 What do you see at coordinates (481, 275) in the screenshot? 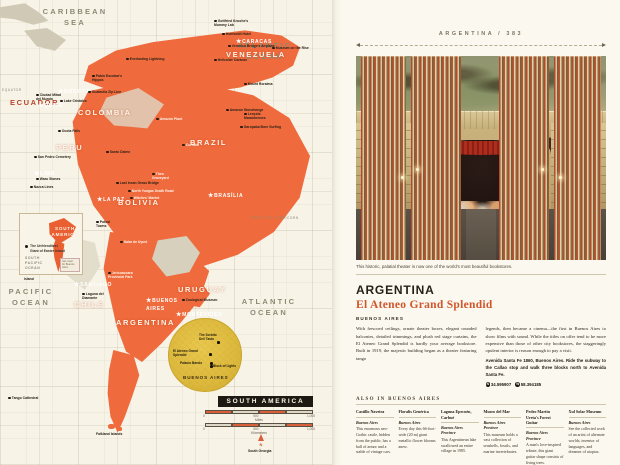
I see `caption-rule` at bounding box center [481, 275].